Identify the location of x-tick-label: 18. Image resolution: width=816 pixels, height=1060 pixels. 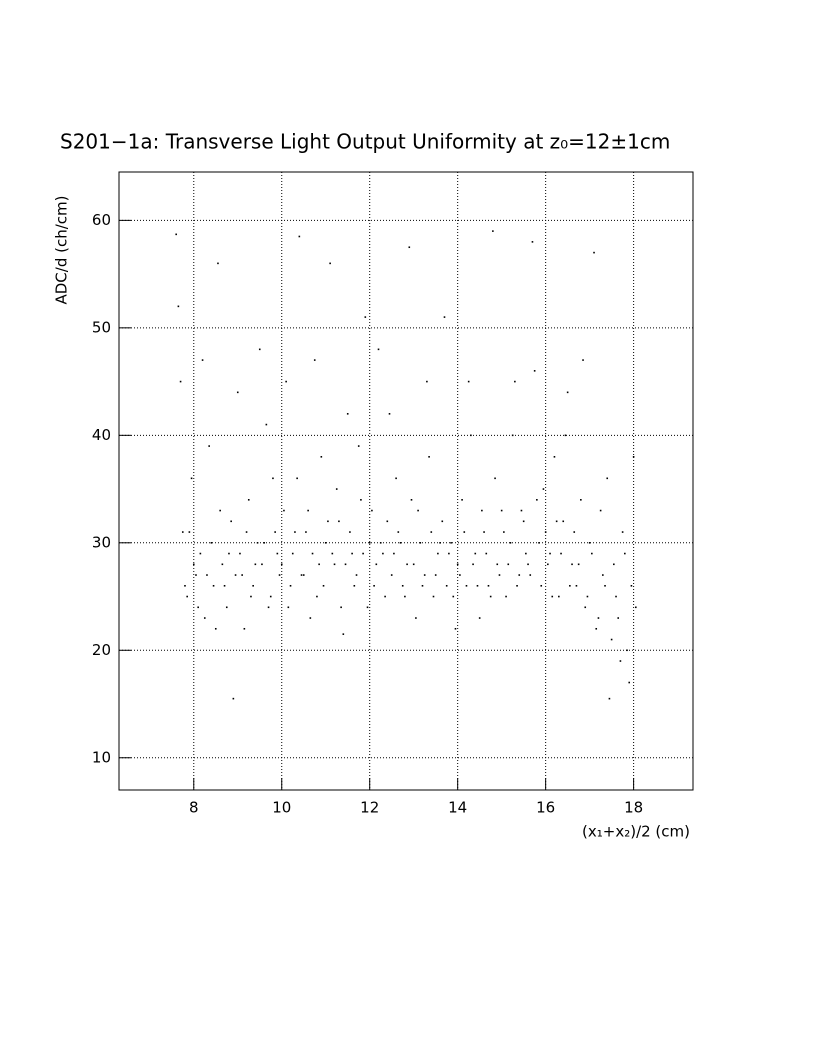
(633, 808).